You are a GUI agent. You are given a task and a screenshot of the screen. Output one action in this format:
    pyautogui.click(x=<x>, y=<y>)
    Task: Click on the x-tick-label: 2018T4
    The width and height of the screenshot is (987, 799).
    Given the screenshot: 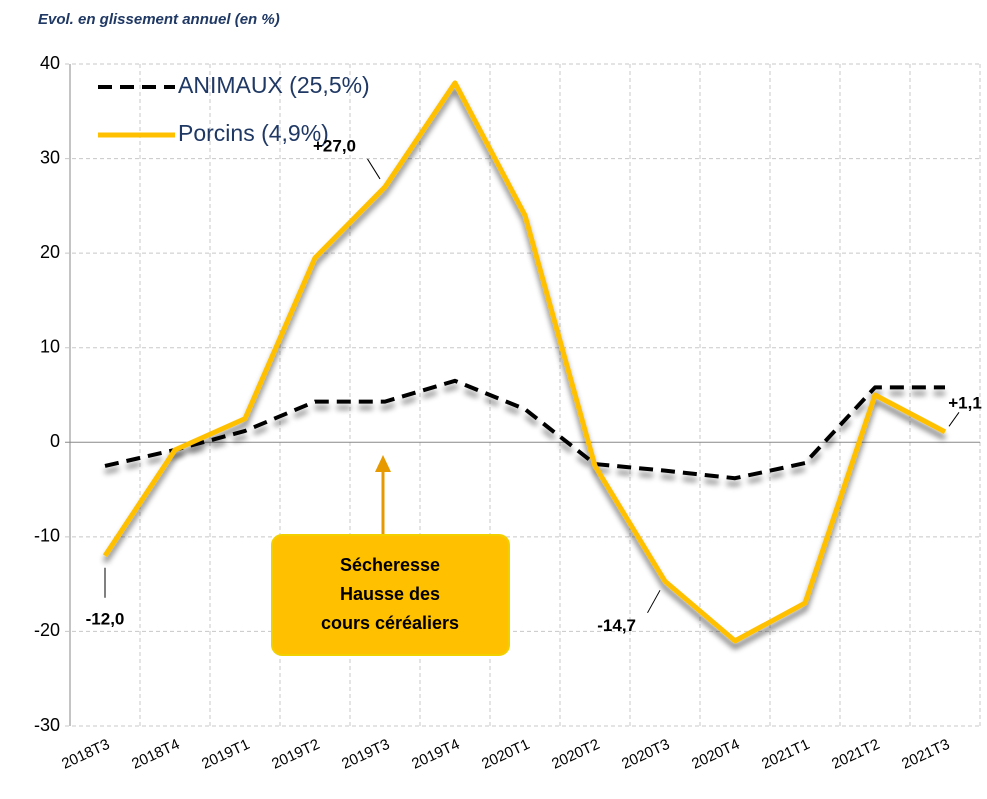 What is the action you would take?
    pyautogui.click(x=155, y=754)
    